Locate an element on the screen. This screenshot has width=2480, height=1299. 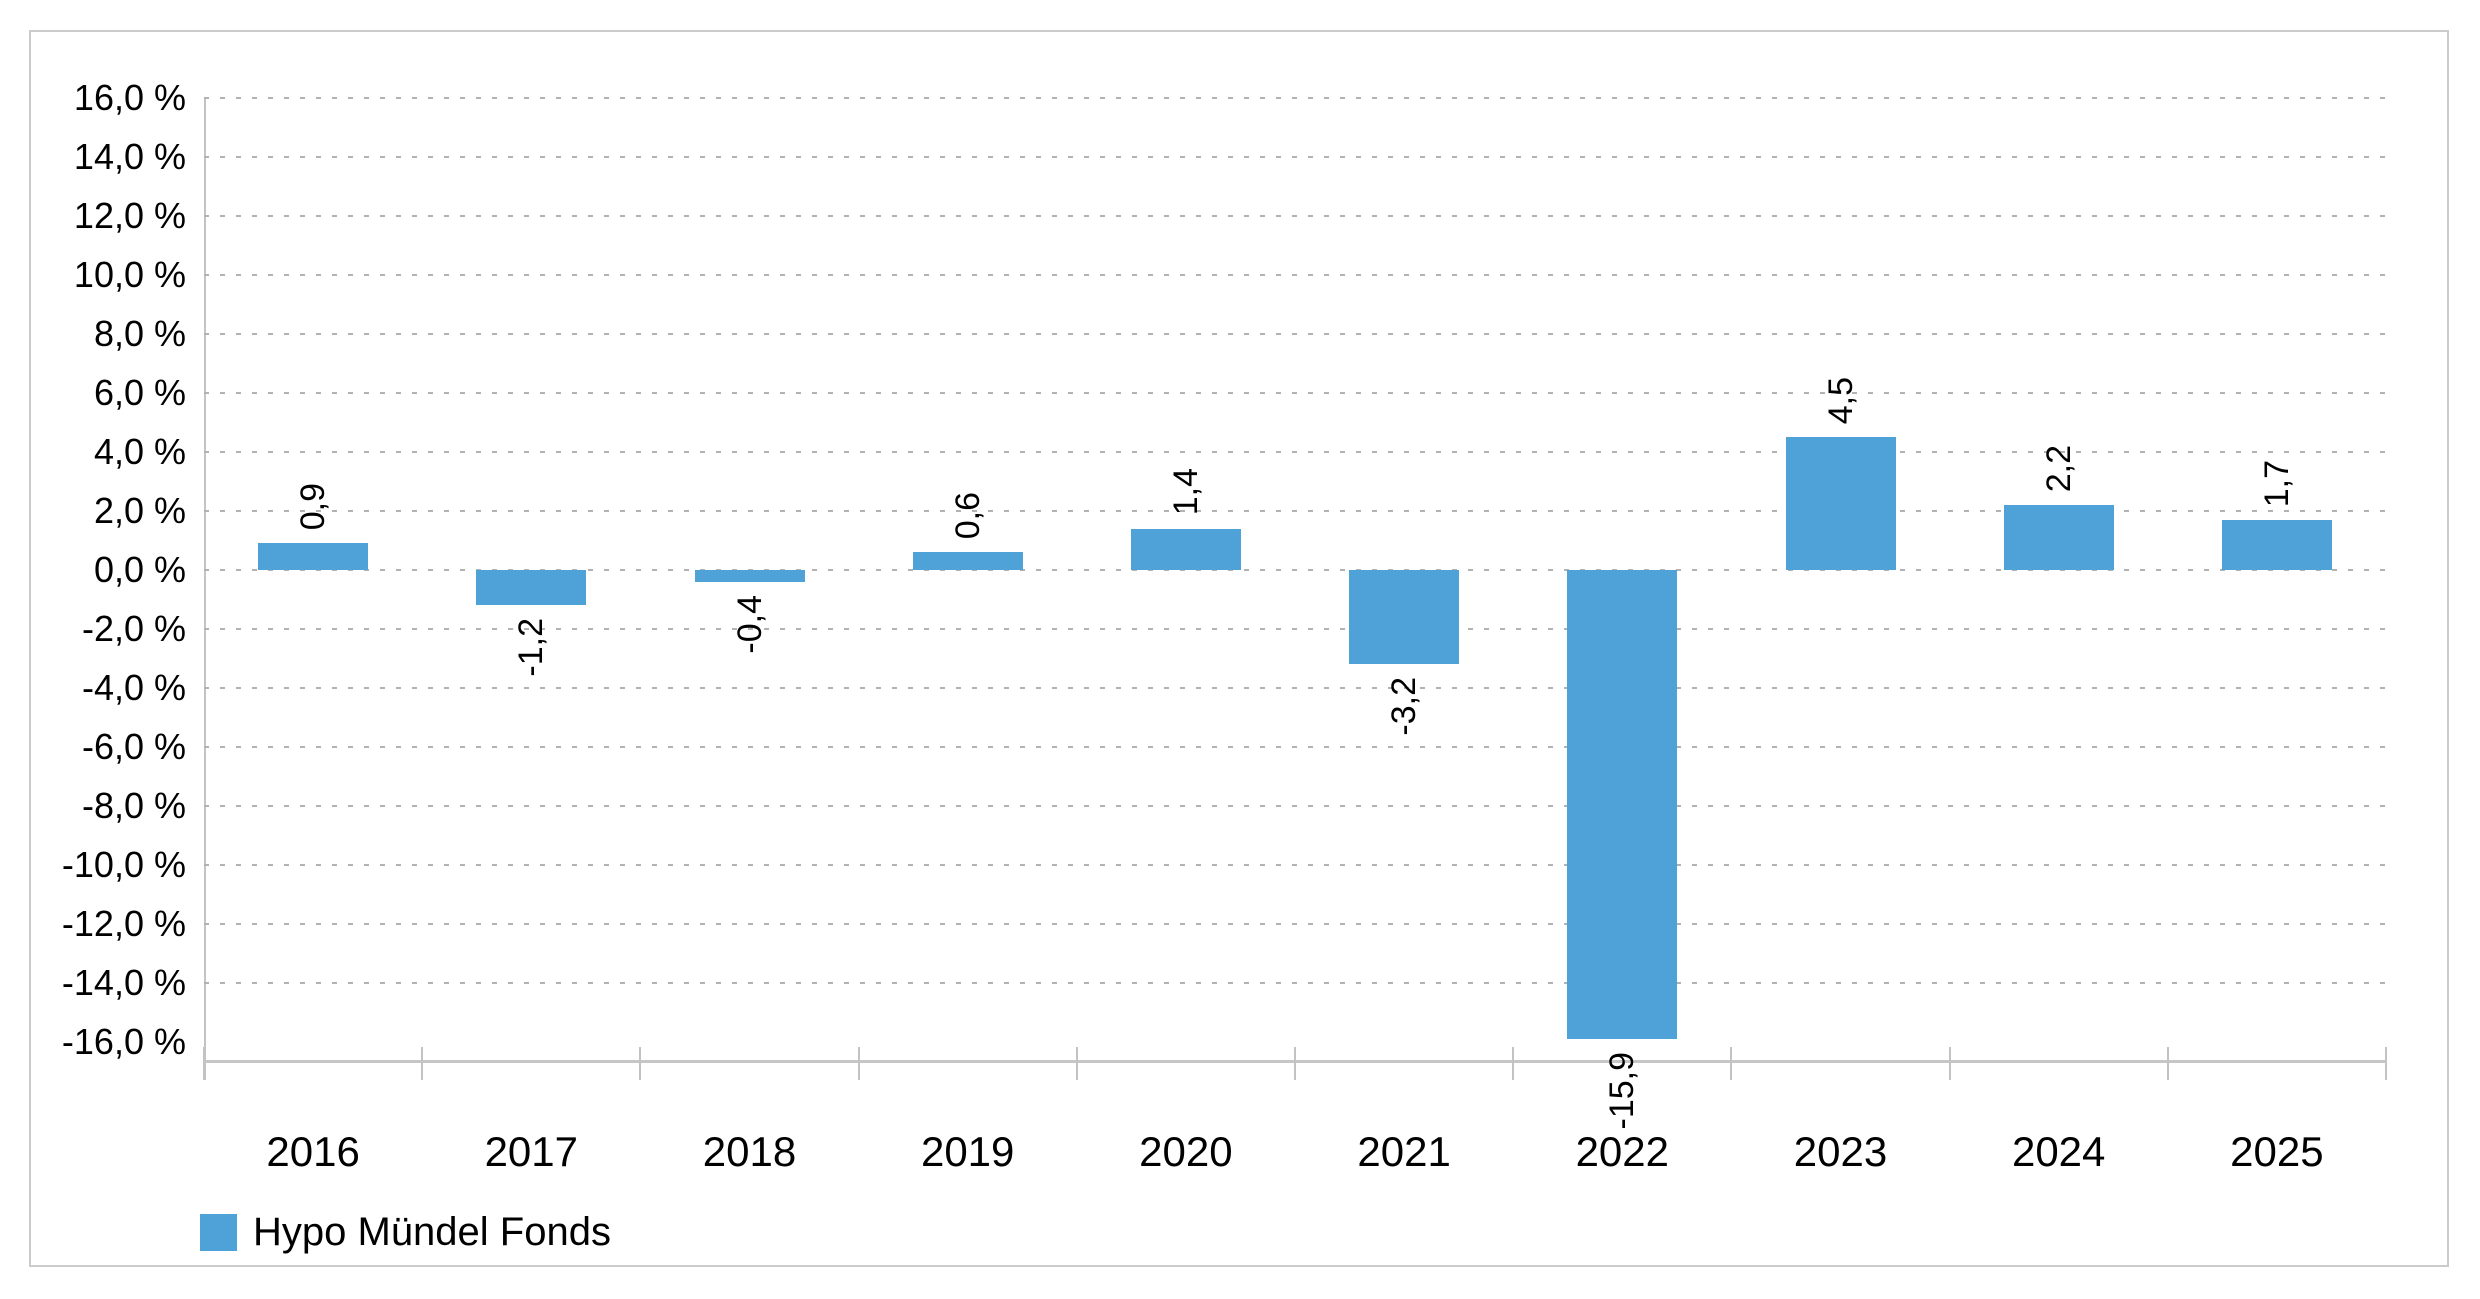
x-axis-category-label: 2020 is located at coordinates (1186, 1151).